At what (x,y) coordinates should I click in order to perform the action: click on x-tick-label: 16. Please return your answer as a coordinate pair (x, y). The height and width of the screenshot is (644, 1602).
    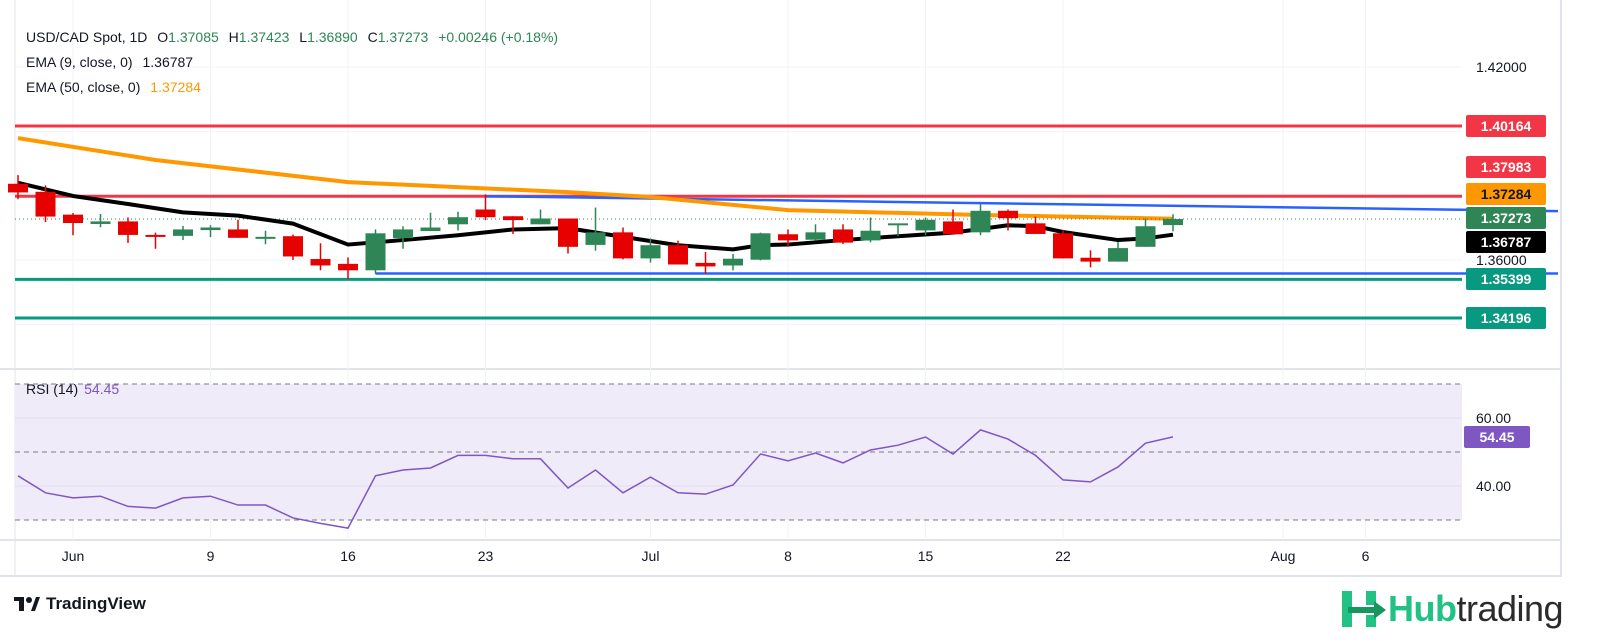
    Looking at the image, I should click on (348, 556).